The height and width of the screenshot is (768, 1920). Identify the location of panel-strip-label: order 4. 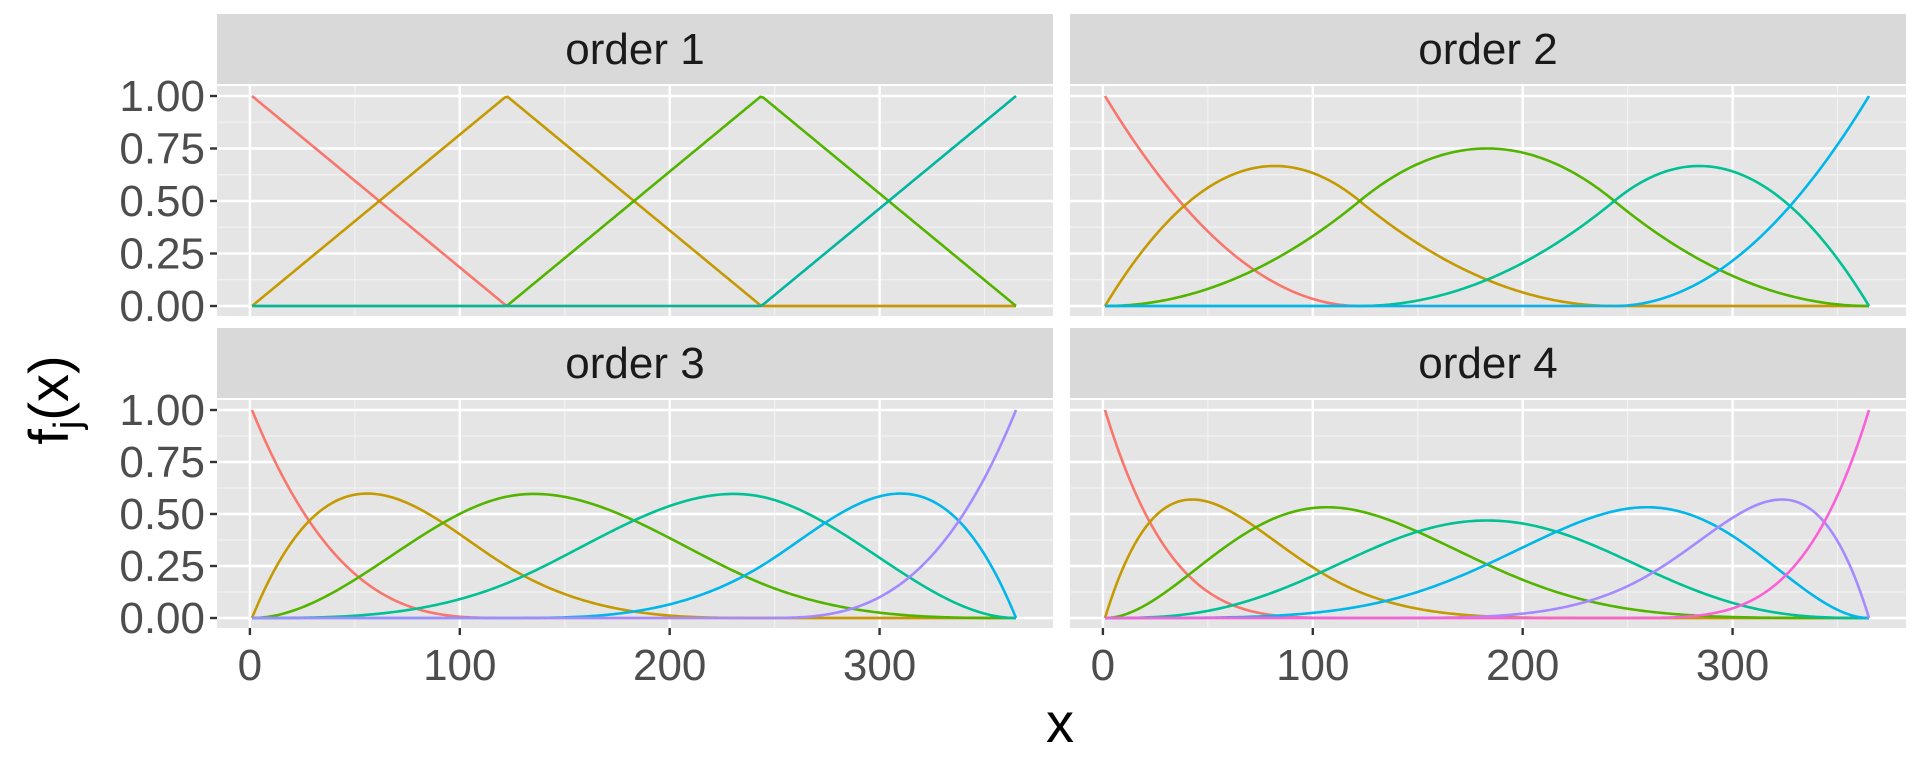
(1487, 363).